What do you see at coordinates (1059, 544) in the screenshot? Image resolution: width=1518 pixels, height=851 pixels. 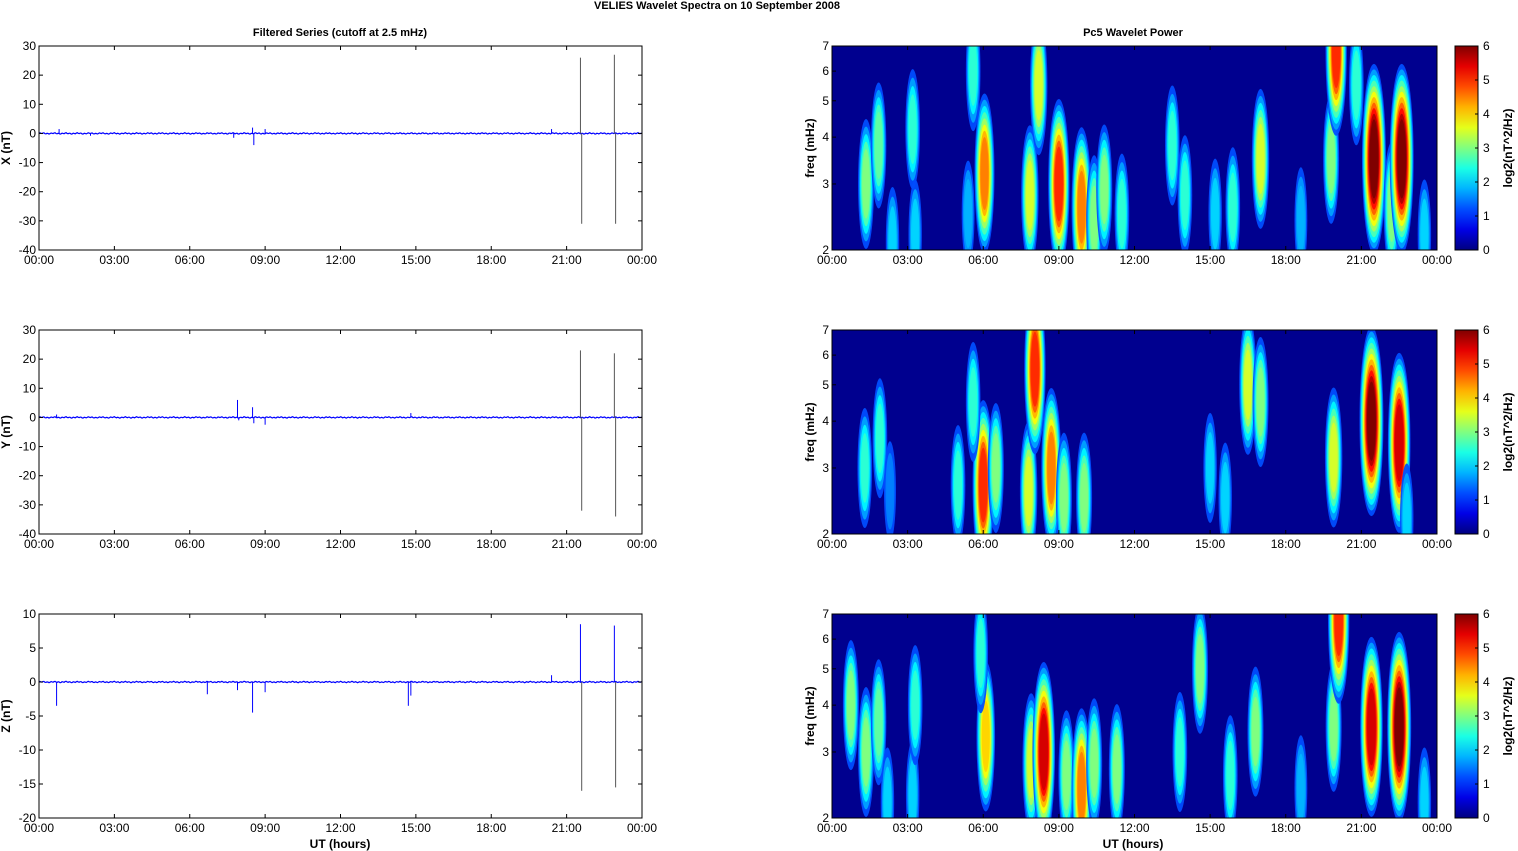 I see `x-tick-label-spec-y: 09:00` at bounding box center [1059, 544].